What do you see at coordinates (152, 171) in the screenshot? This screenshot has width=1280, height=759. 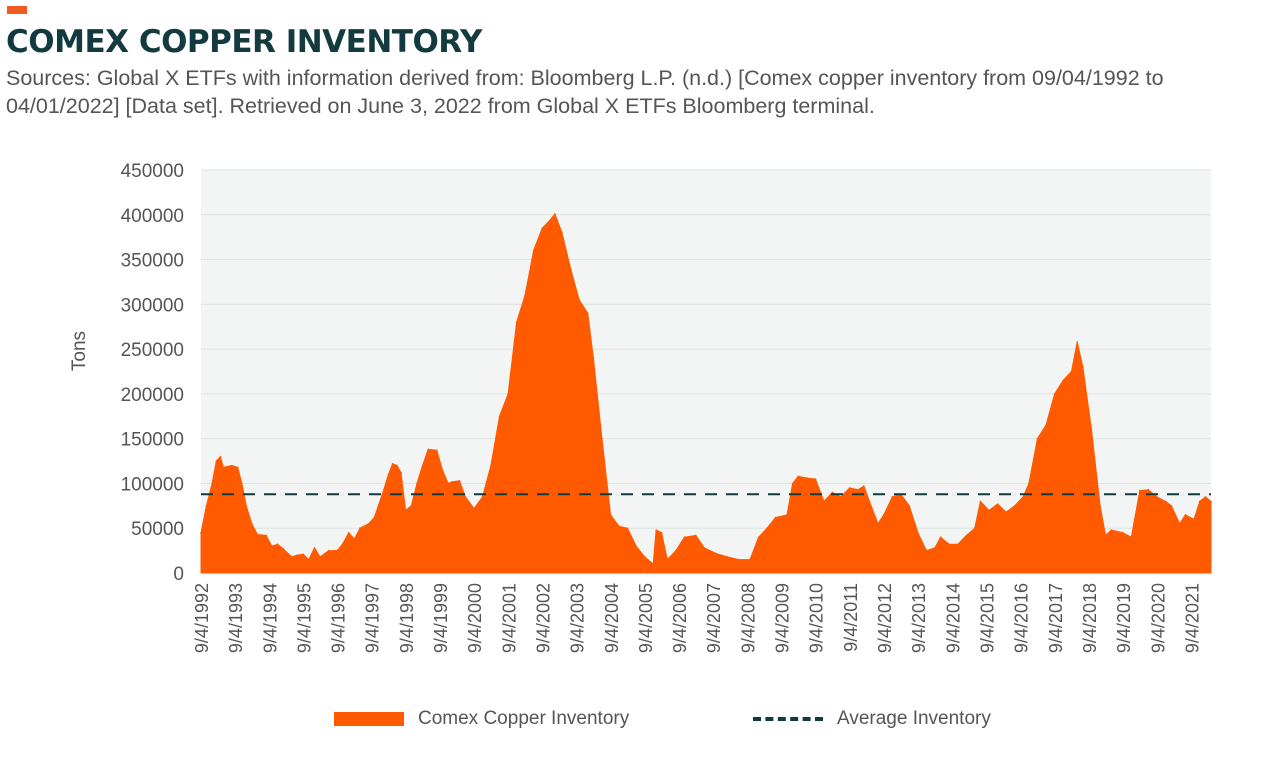 I see `y-tick-label: 450000` at bounding box center [152, 171].